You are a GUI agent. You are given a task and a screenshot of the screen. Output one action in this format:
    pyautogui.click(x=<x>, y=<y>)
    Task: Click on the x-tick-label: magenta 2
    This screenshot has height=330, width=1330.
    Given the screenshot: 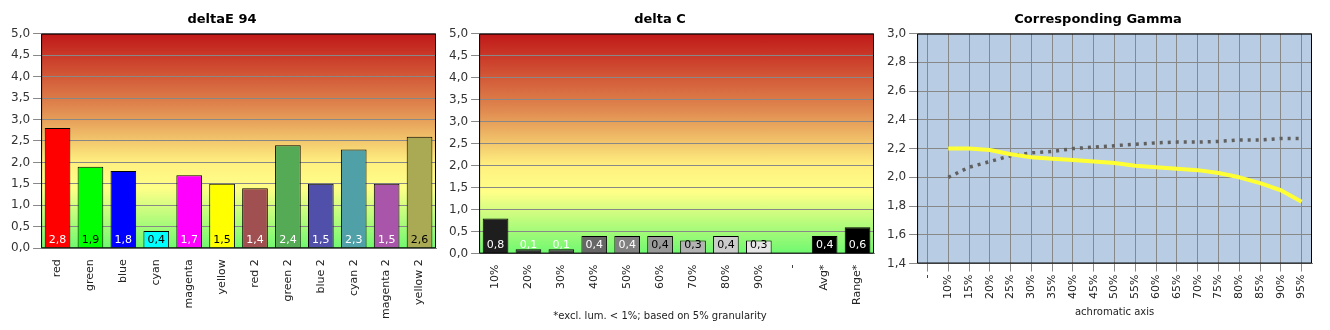 What is the action you would take?
    pyautogui.click(x=386, y=289)
    